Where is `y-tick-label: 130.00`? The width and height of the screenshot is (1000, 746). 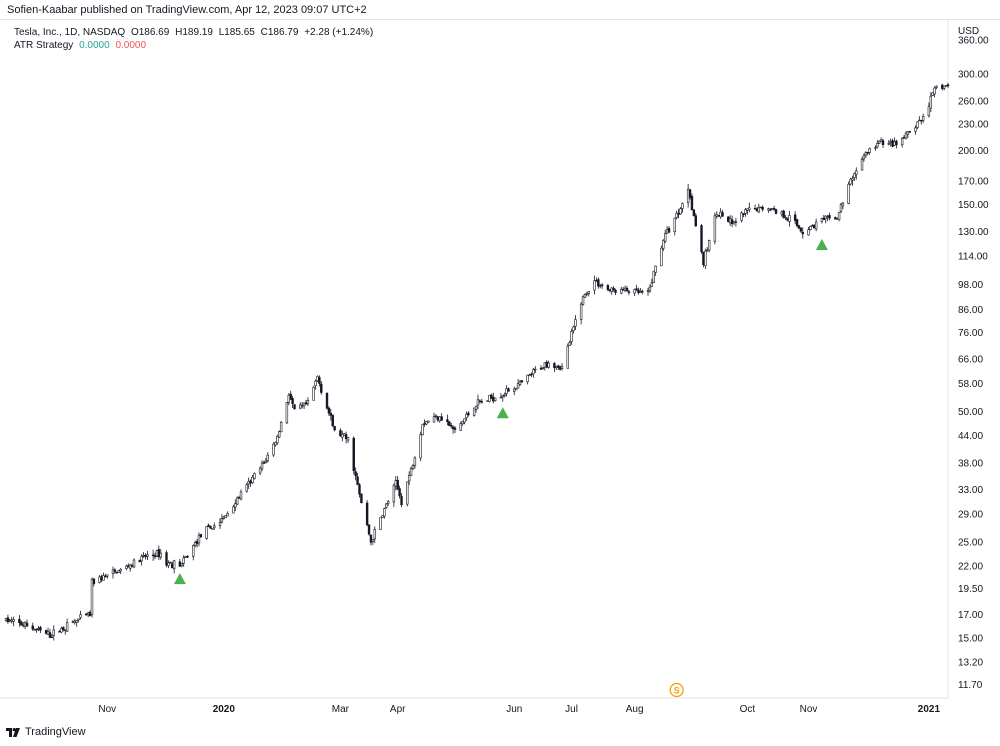
y-tick-label: 130.00 is located at coordinates (973, 232).